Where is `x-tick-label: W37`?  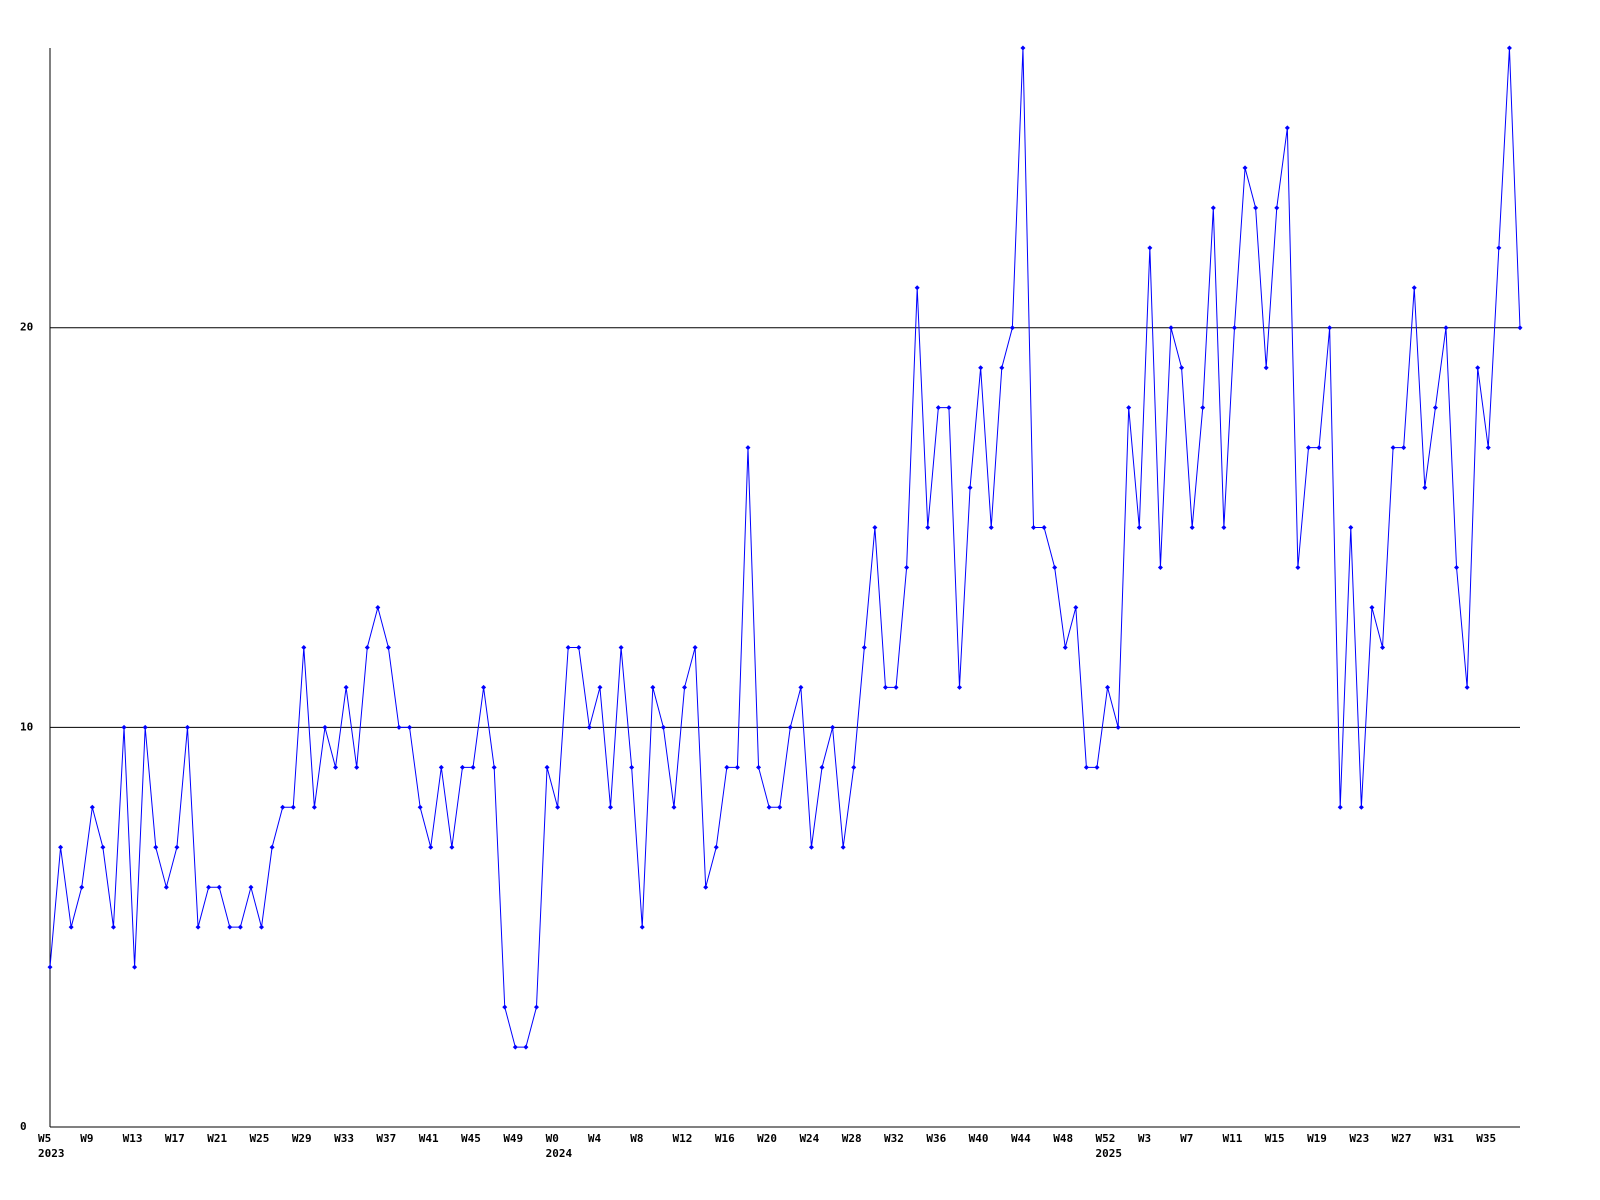 x-tick-label: W37 is located at coordinates (386, 1138).